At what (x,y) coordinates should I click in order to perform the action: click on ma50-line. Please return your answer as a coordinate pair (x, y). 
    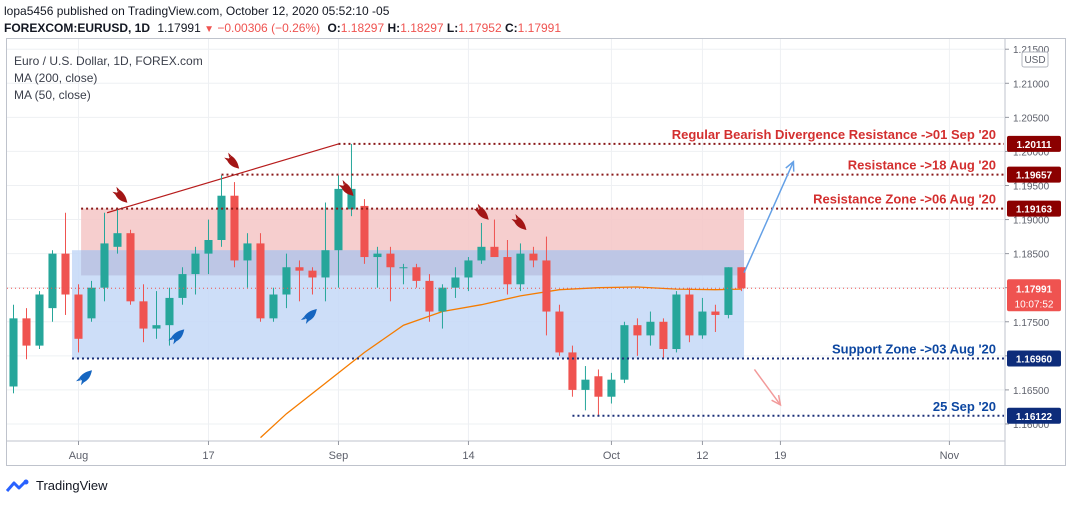
    Looking at the image, I should click on (501, 362).